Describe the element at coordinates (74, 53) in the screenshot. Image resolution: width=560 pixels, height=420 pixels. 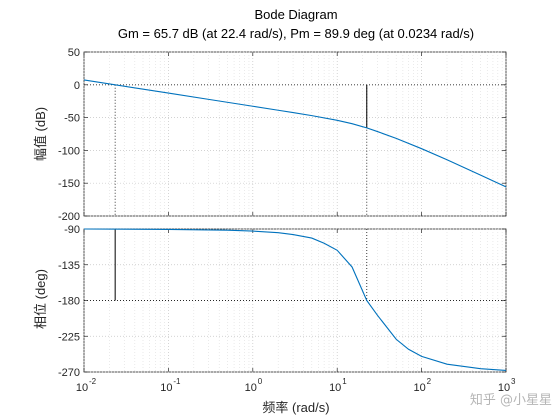
I see `y-tick-label: 50` at that location.